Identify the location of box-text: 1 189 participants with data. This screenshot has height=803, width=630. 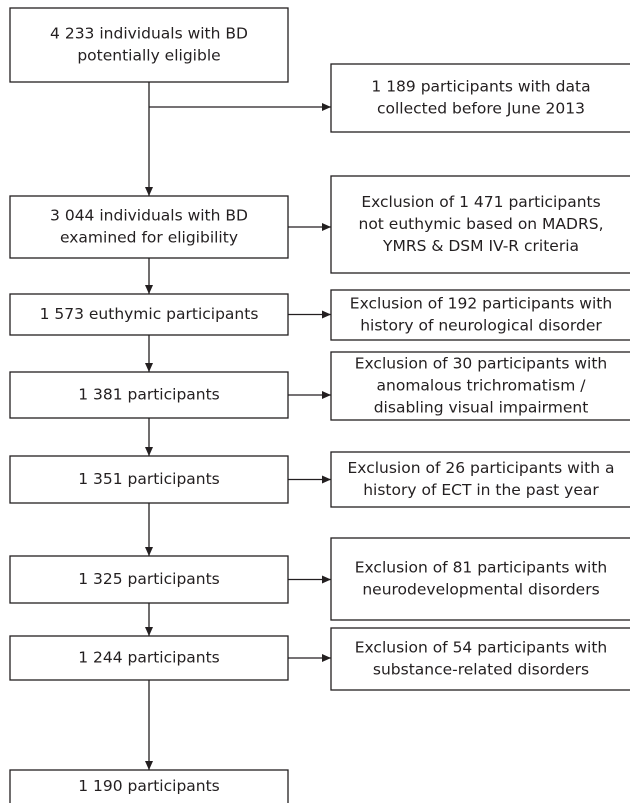
(480, 87).